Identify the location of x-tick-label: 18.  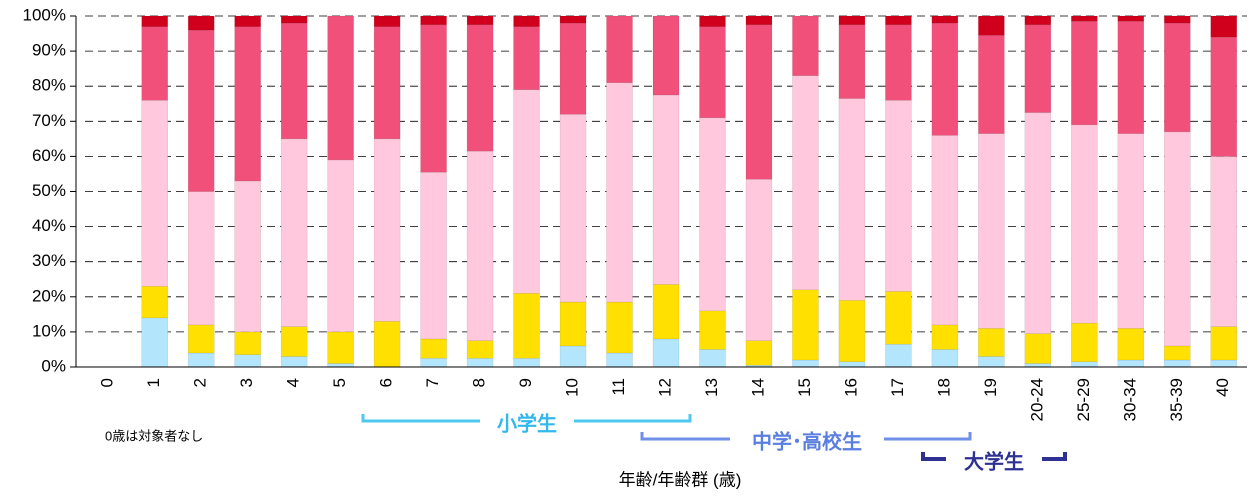
(943, 387).